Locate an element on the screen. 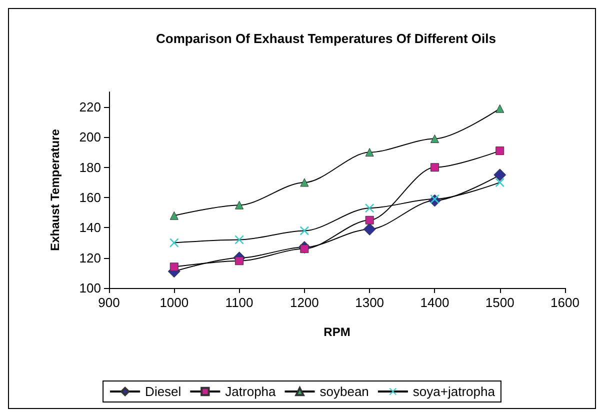 Image resolution: width=604 pixels, height=417 pixels. x-tick-label: 1000 is located at coordinates (174, 302).